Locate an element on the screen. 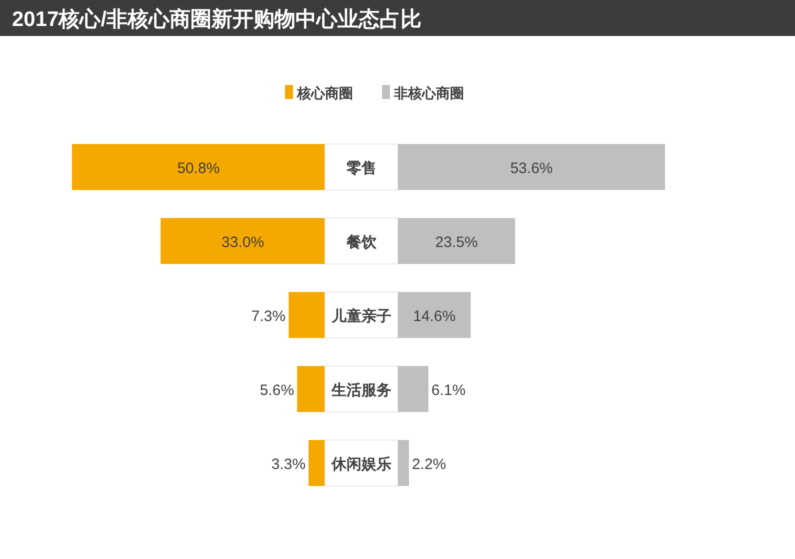 Image resolution: width=795 pixels, height=559 pixels. y-tick-label: 生活服务 is located at coordinates (361, 390).